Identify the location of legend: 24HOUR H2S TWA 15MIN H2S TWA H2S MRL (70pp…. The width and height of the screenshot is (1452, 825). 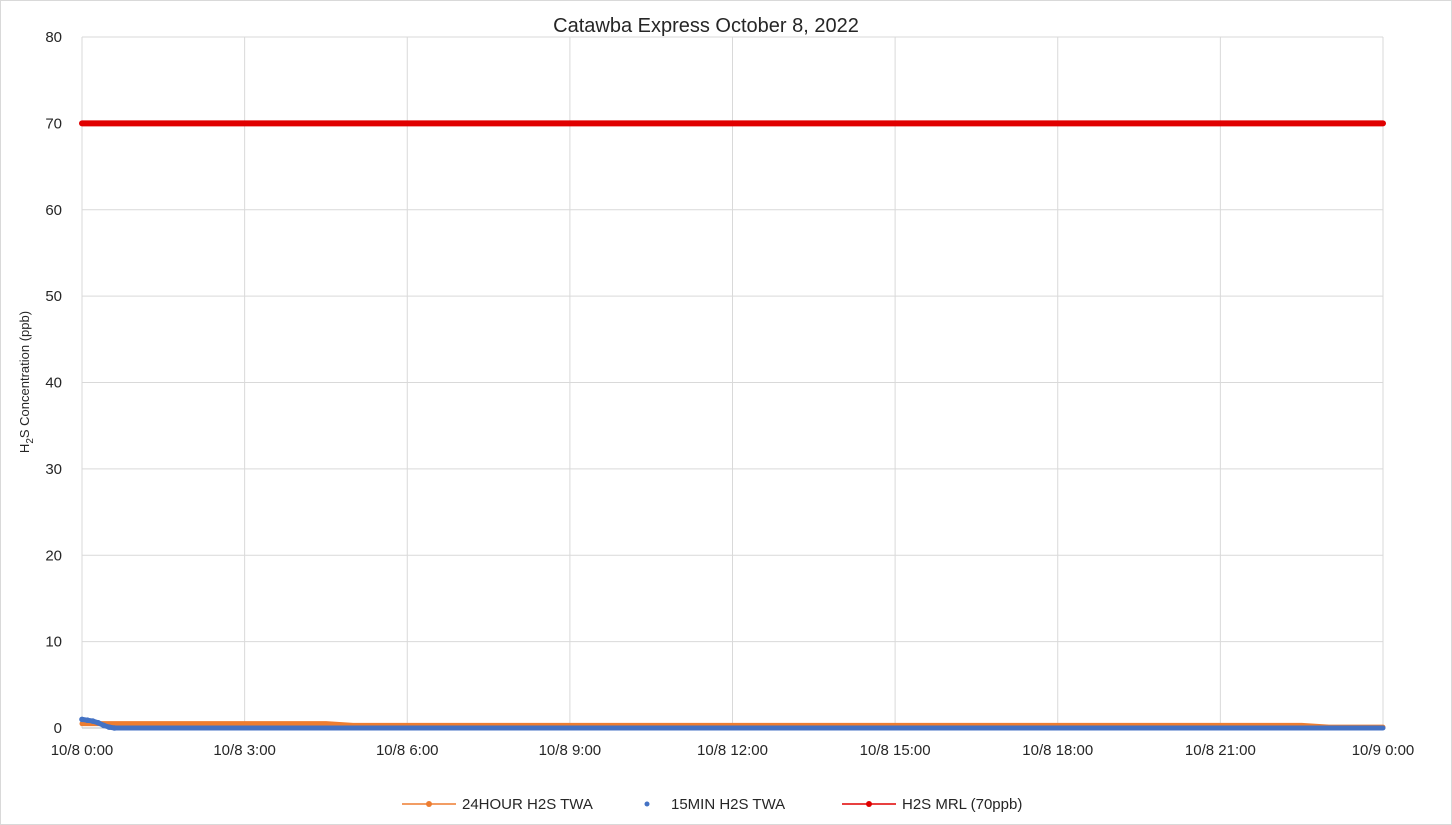
(712, 804).